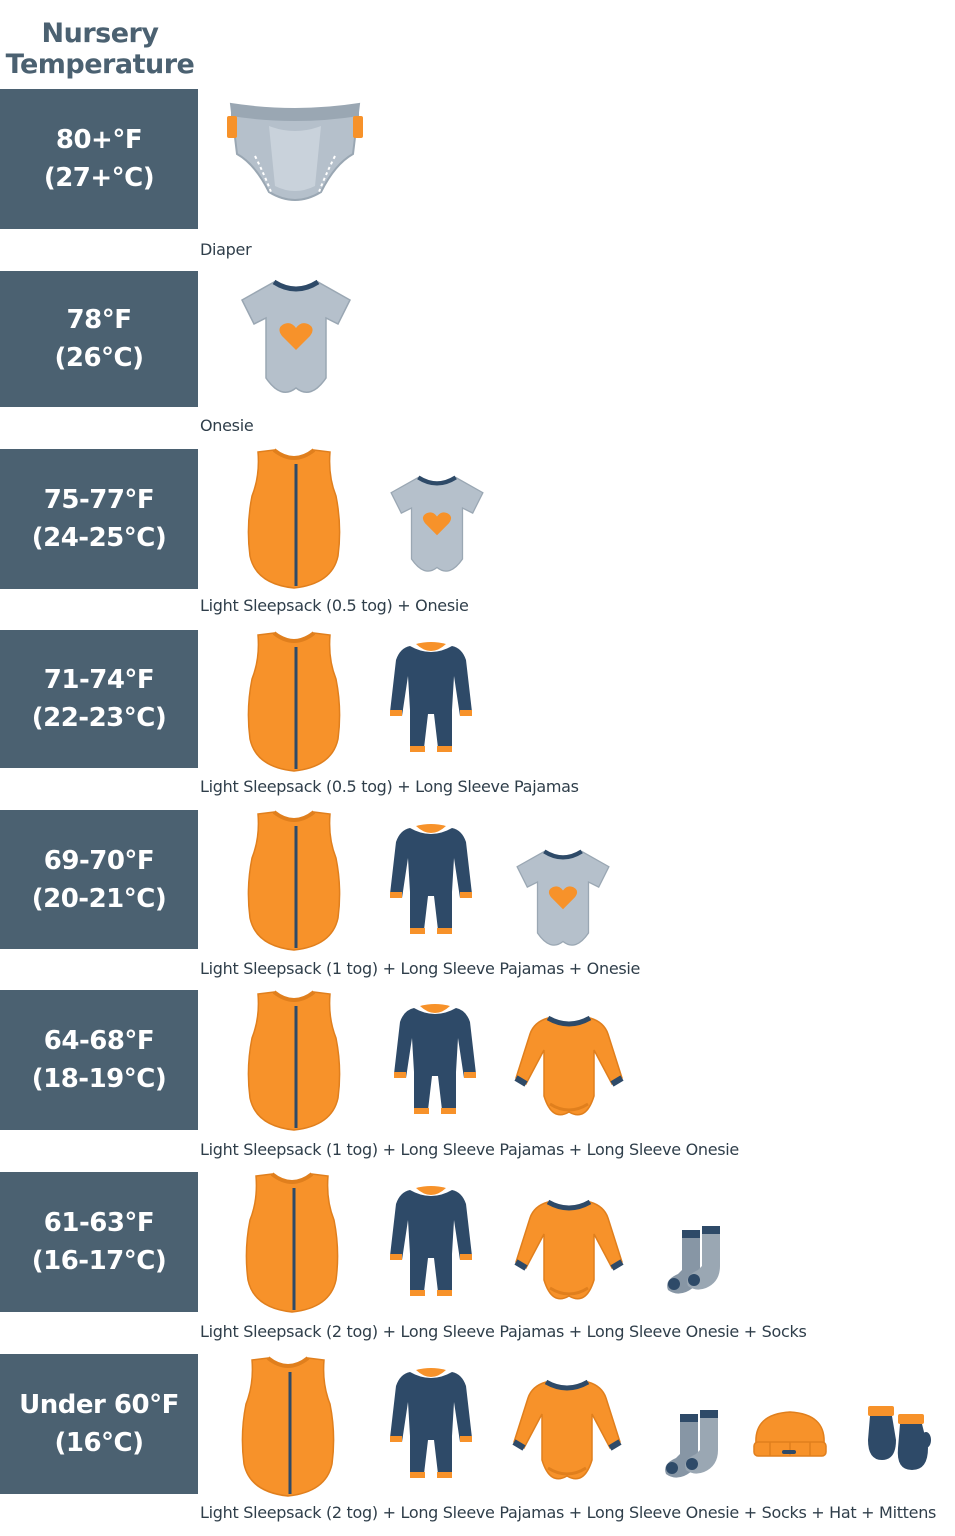 The width and height of the screenshot is (955, 1536). What do you see at coordinates (99, 159) in the screenshot?
I see `temperature-box: 80+°F (27+°C)` at bounding box center [99, 159].